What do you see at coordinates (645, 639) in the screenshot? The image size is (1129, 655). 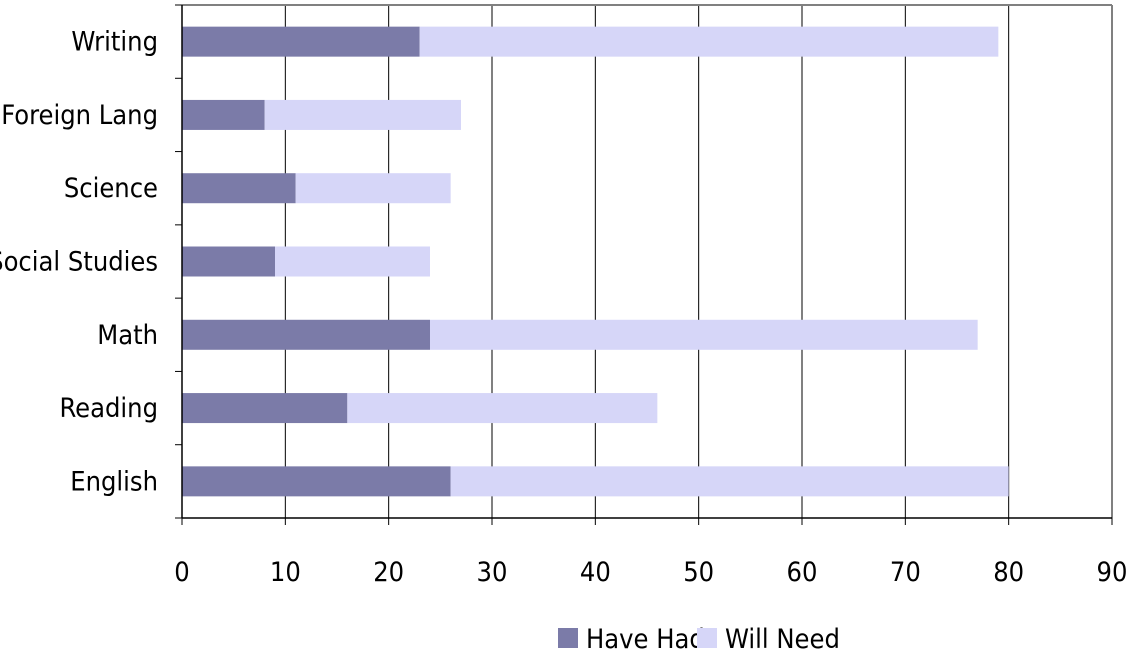 I see `legend-label-have-had: Have Had` at bounding box center [645, 639].